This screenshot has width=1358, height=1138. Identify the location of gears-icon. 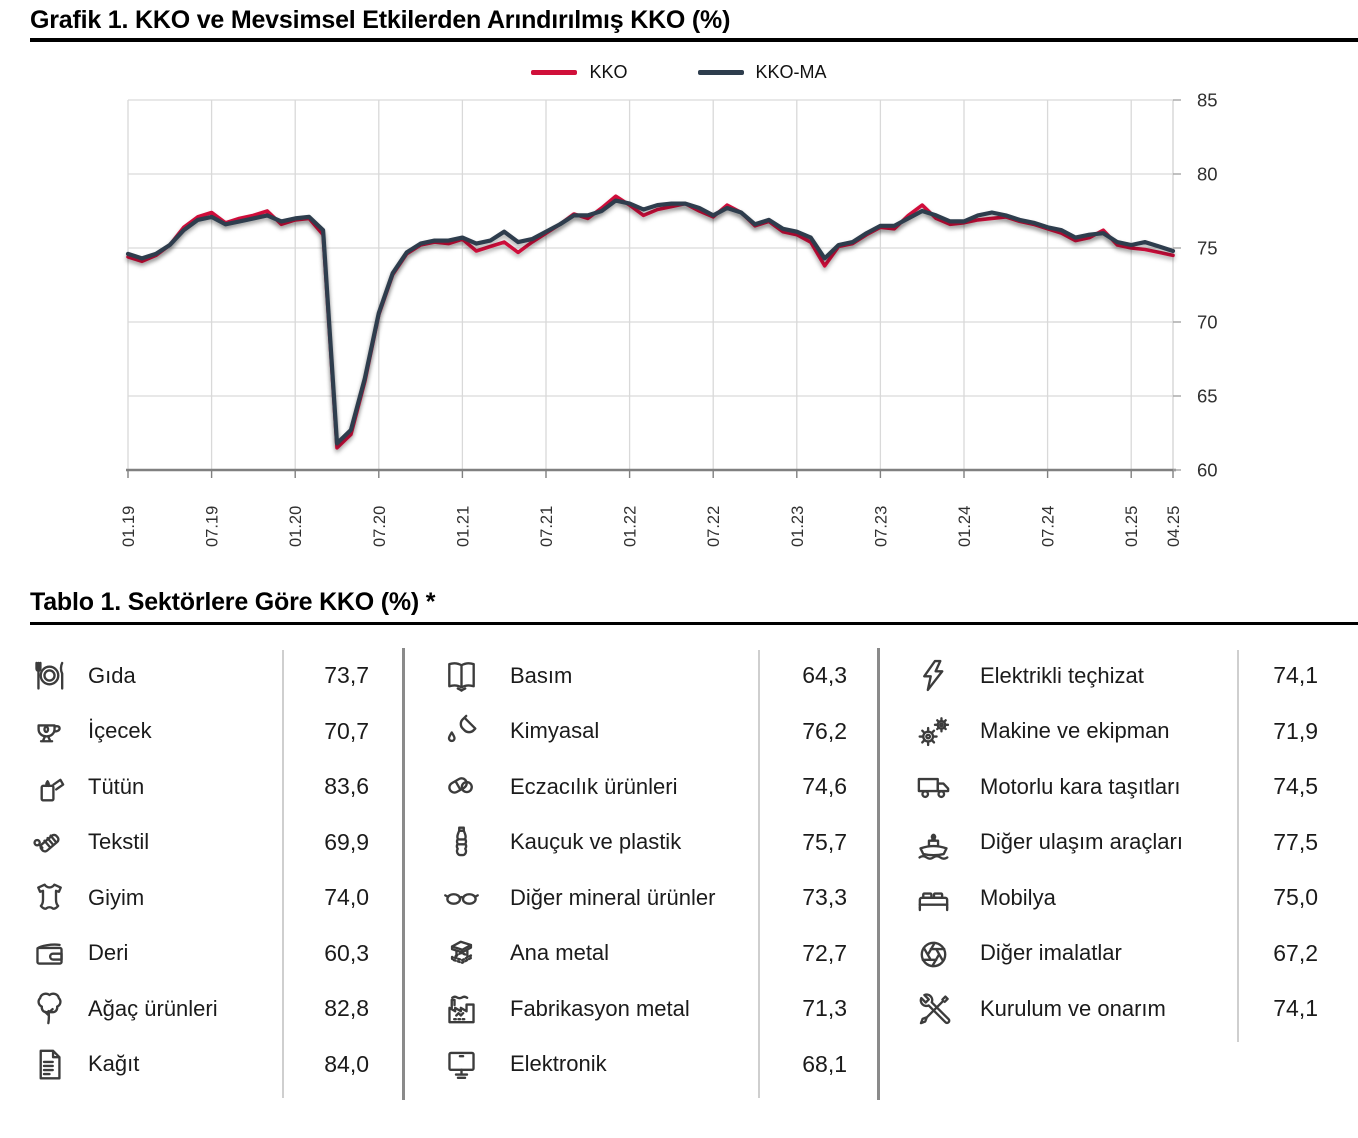
(935, 731).